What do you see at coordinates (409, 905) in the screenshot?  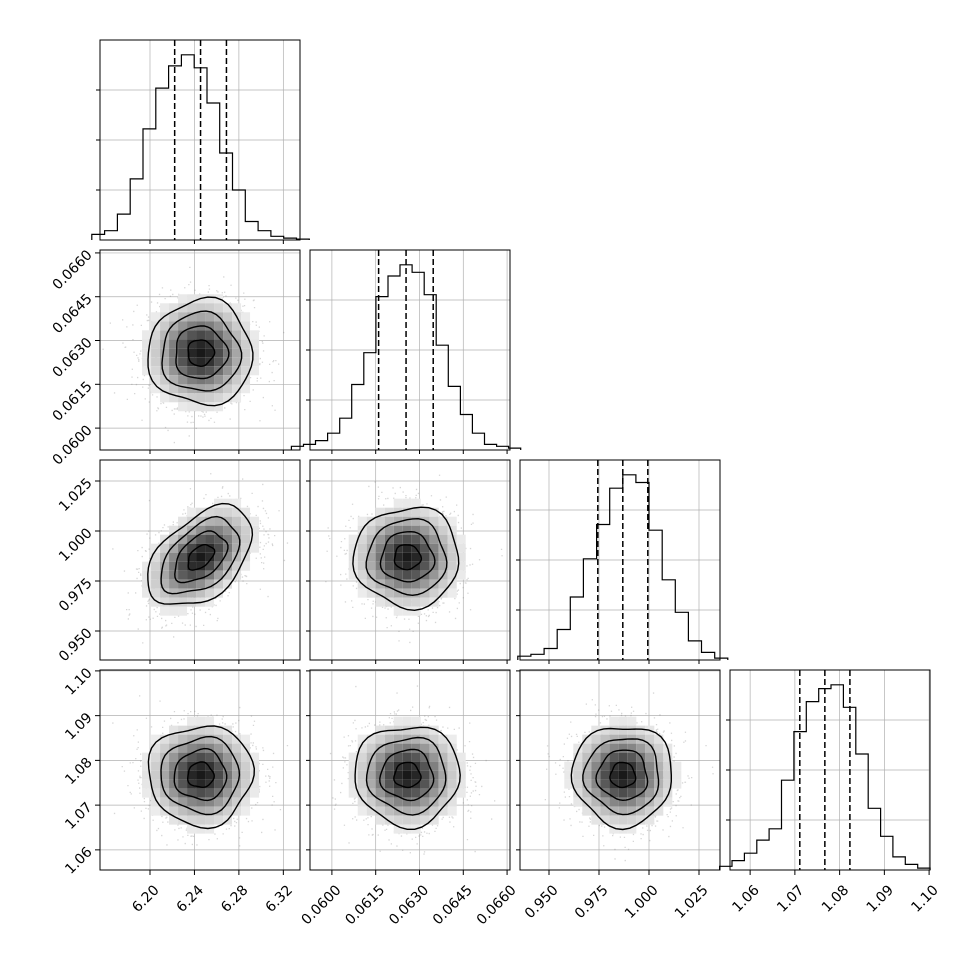 I see `x-tick-label: 0.0630` at bounding box center [409, 905].